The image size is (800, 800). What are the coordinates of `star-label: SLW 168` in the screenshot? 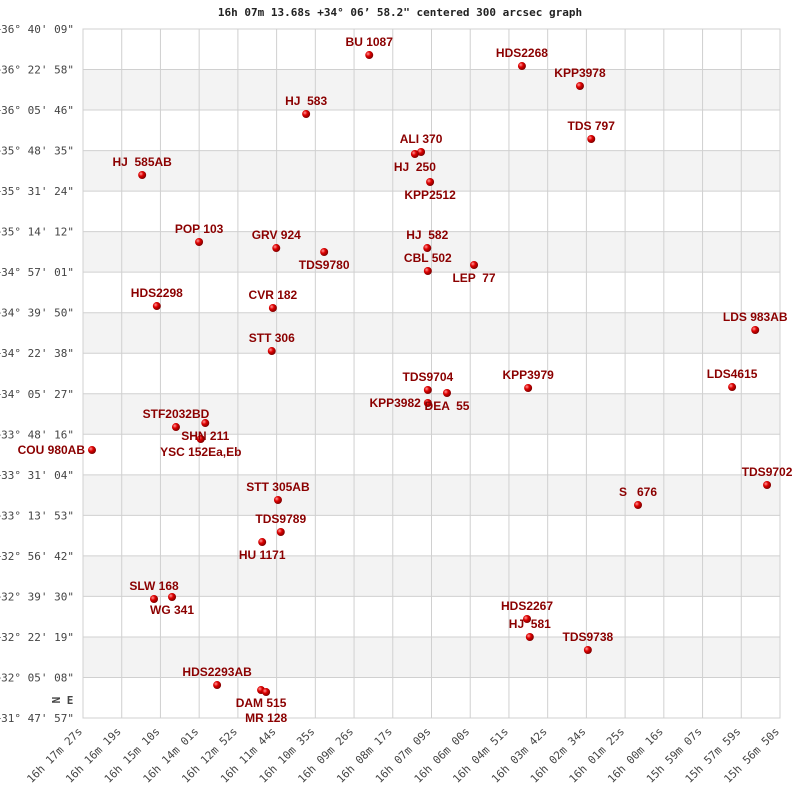 It's located at (154, 586).